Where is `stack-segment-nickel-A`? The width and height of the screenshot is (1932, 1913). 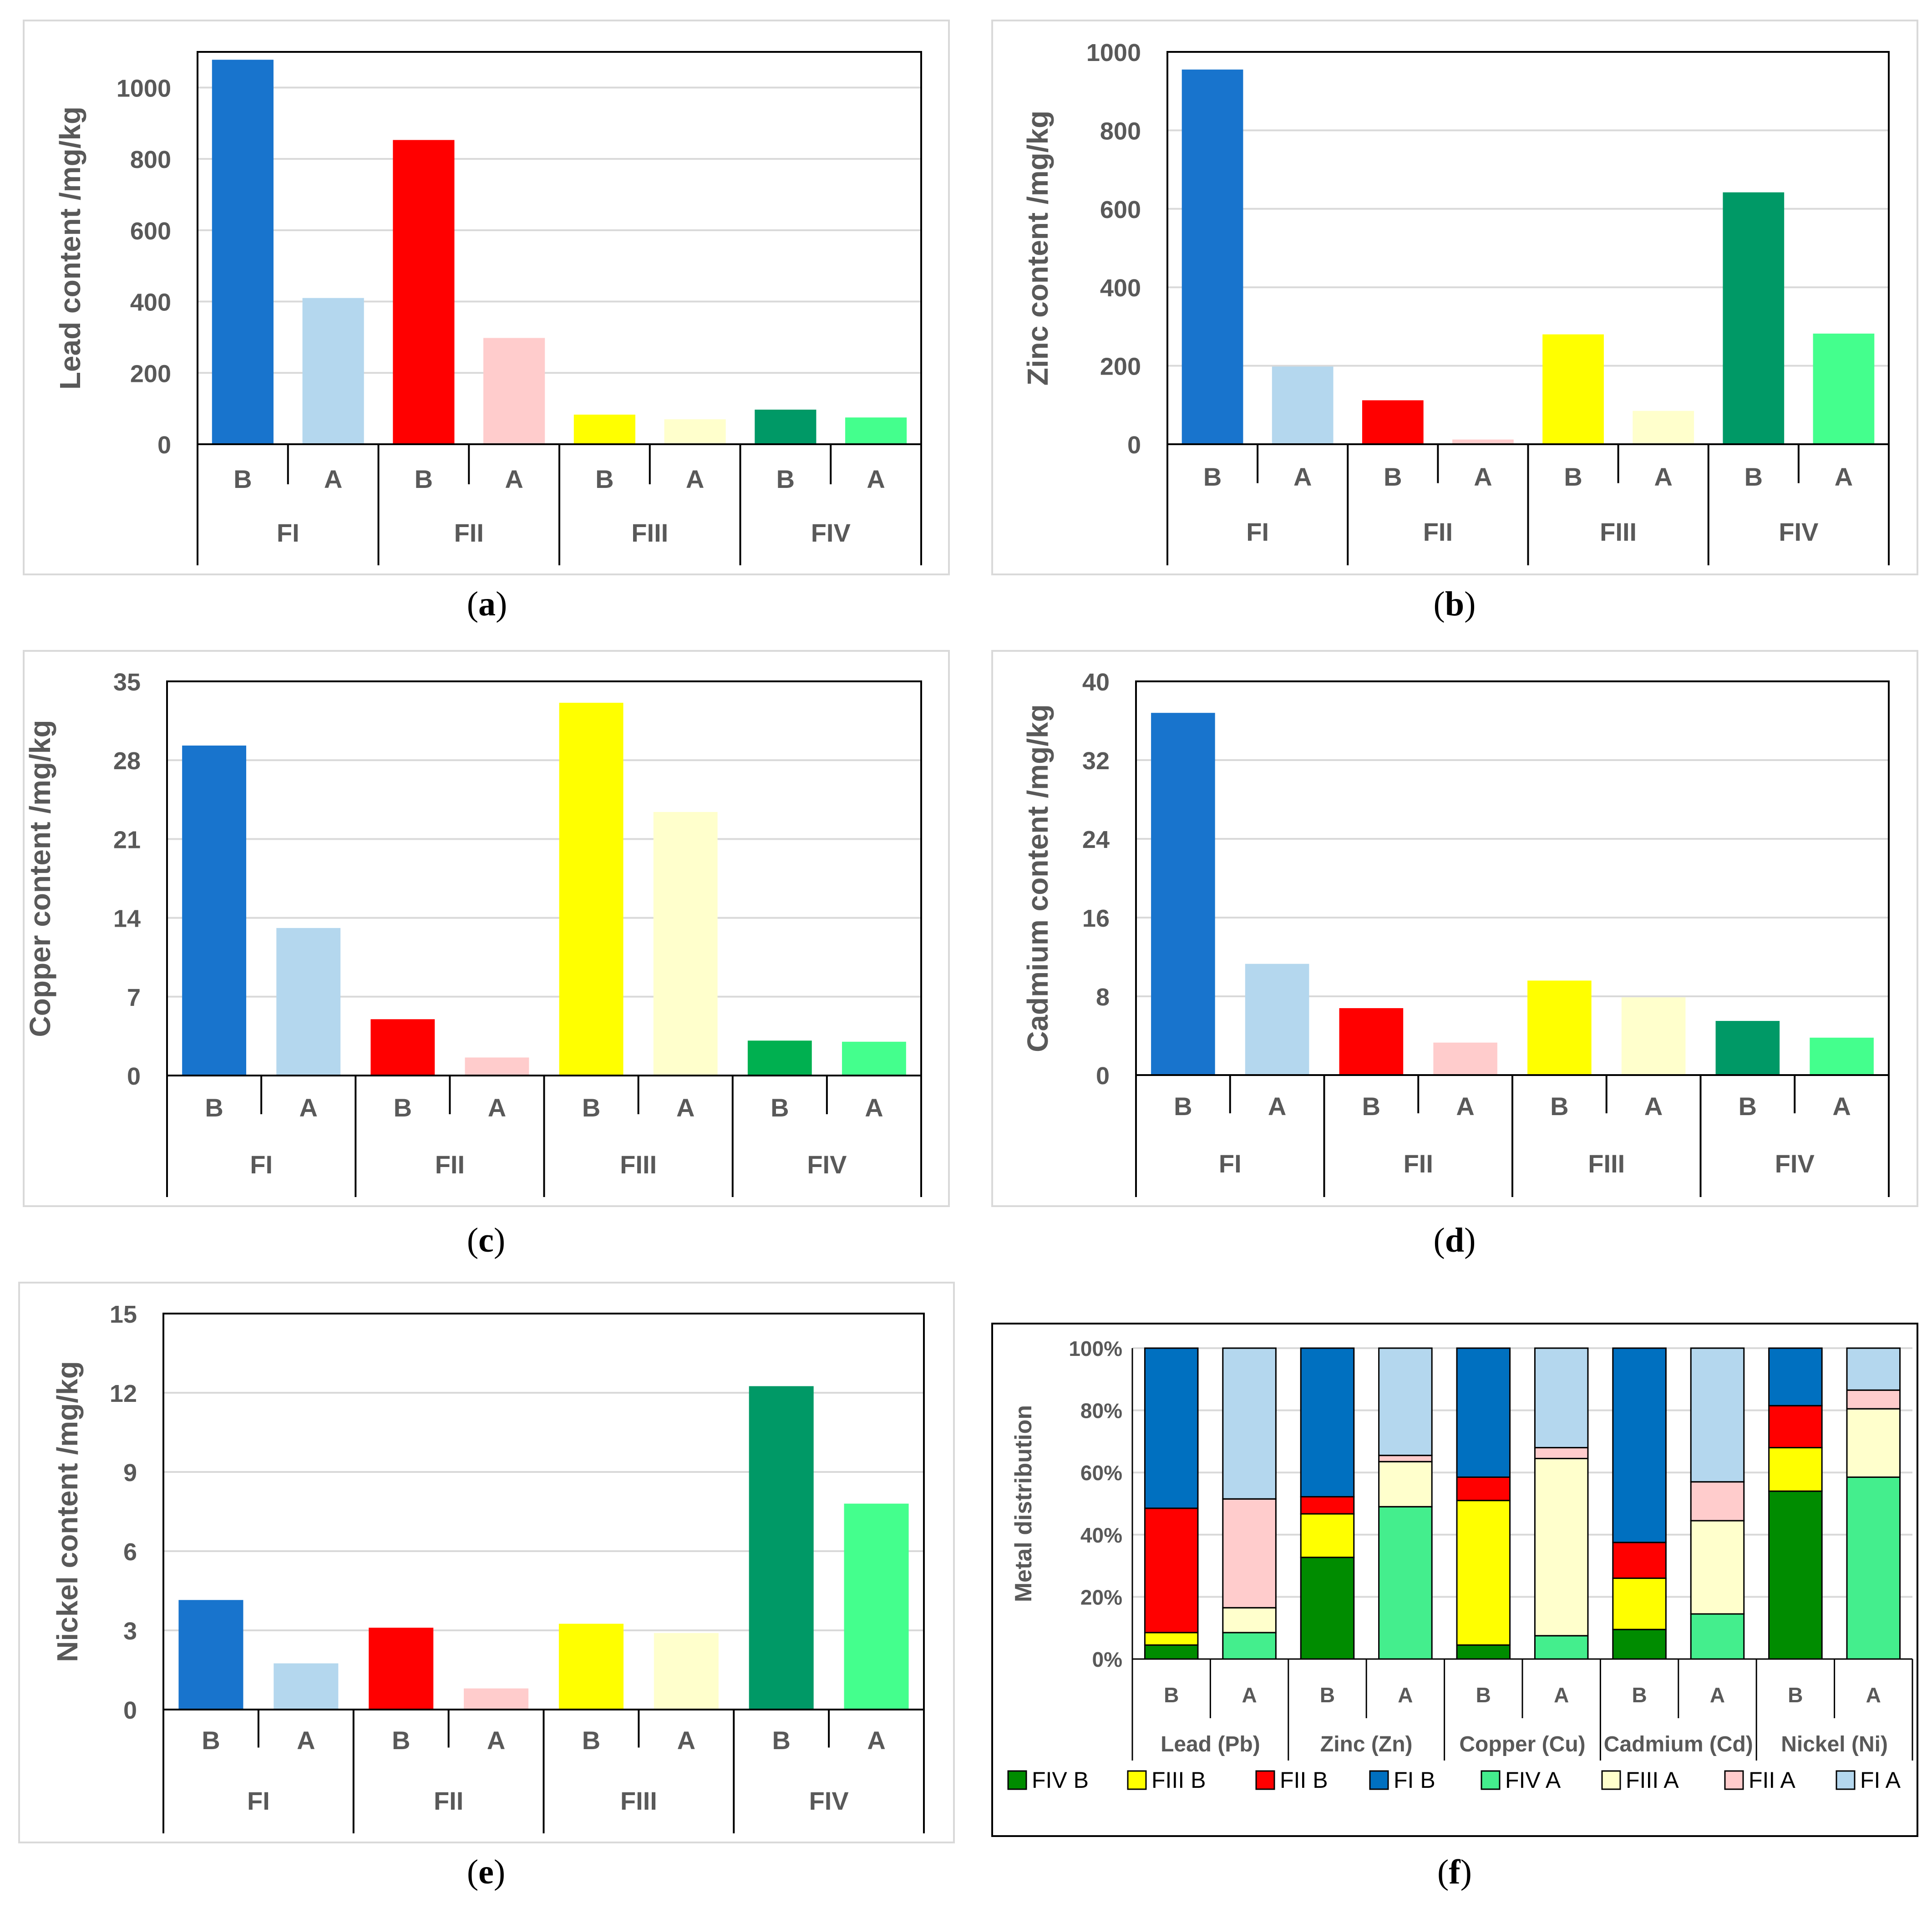
stack-segment-nickel-A is located at coordinates (1873, 1369).